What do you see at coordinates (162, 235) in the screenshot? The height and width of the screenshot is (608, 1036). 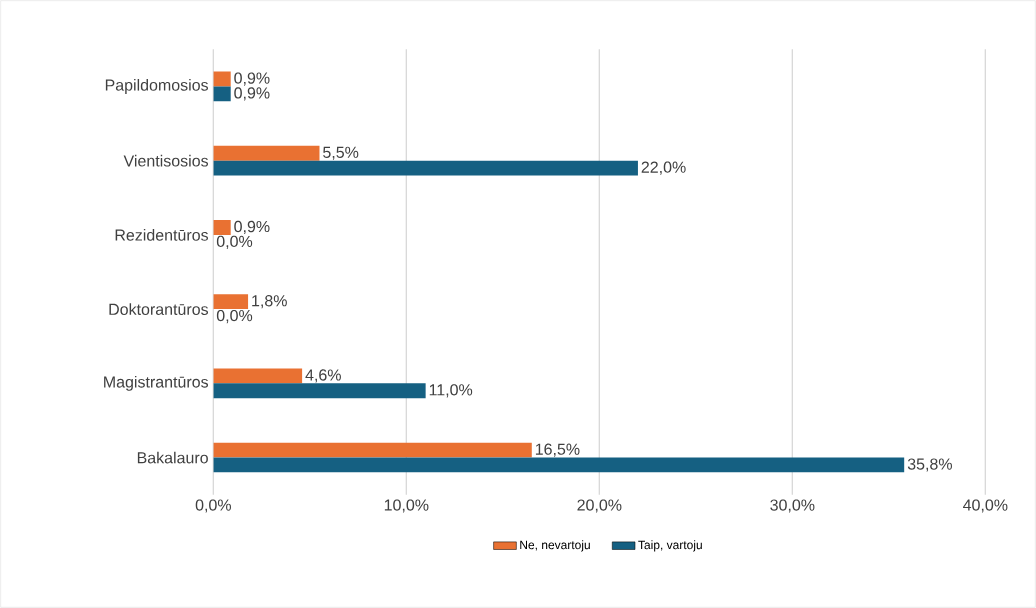 I see `y-tick-label: Rezidentūros` at bounding box center [162, 235].